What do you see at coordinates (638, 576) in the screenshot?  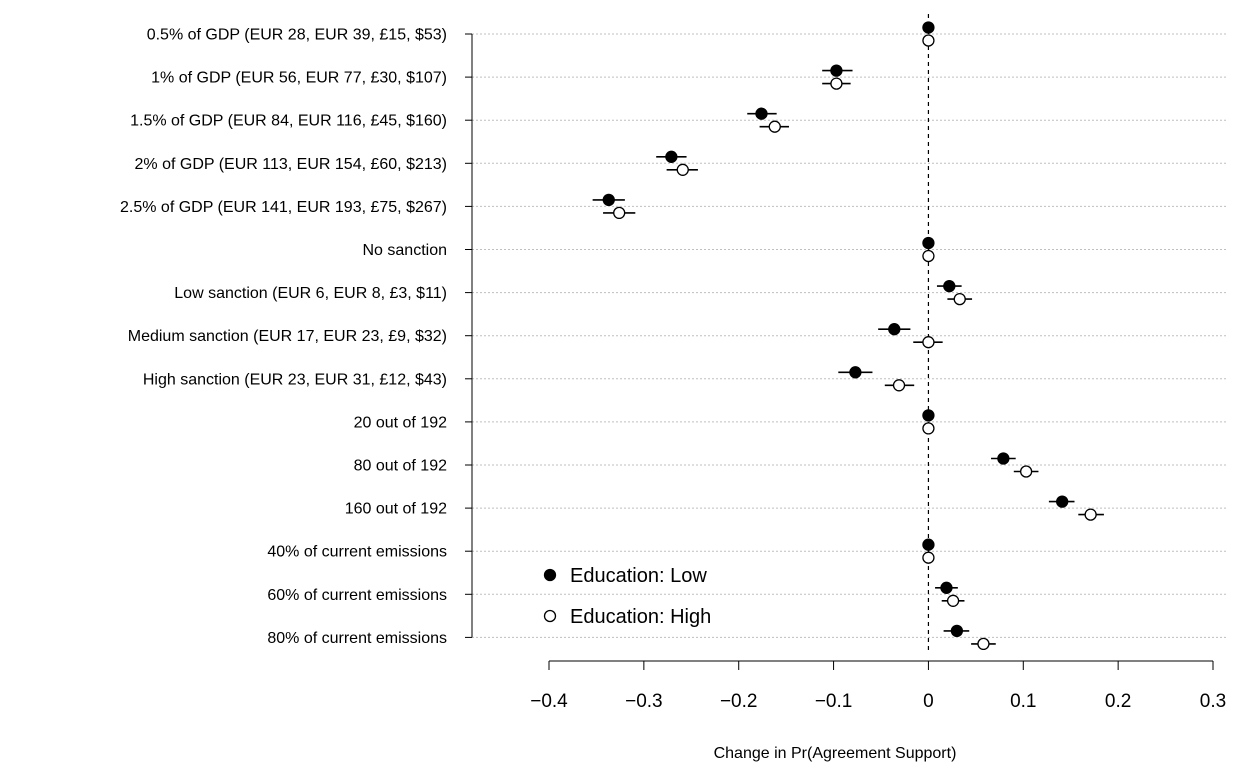 I see `legend-label-low: Education: Low` at bounding box center [638, 576].